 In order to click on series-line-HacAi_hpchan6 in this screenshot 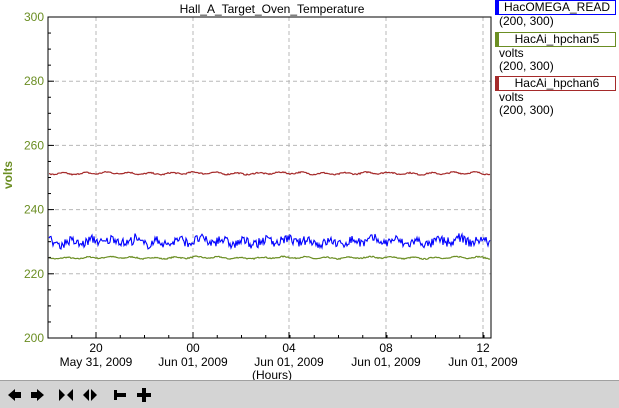, I will do `click(269, 173)`.